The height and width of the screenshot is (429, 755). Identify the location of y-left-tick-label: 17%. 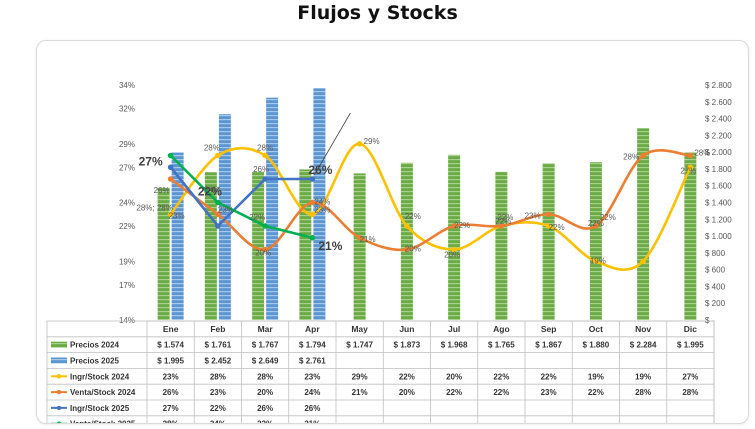
(127, 285).